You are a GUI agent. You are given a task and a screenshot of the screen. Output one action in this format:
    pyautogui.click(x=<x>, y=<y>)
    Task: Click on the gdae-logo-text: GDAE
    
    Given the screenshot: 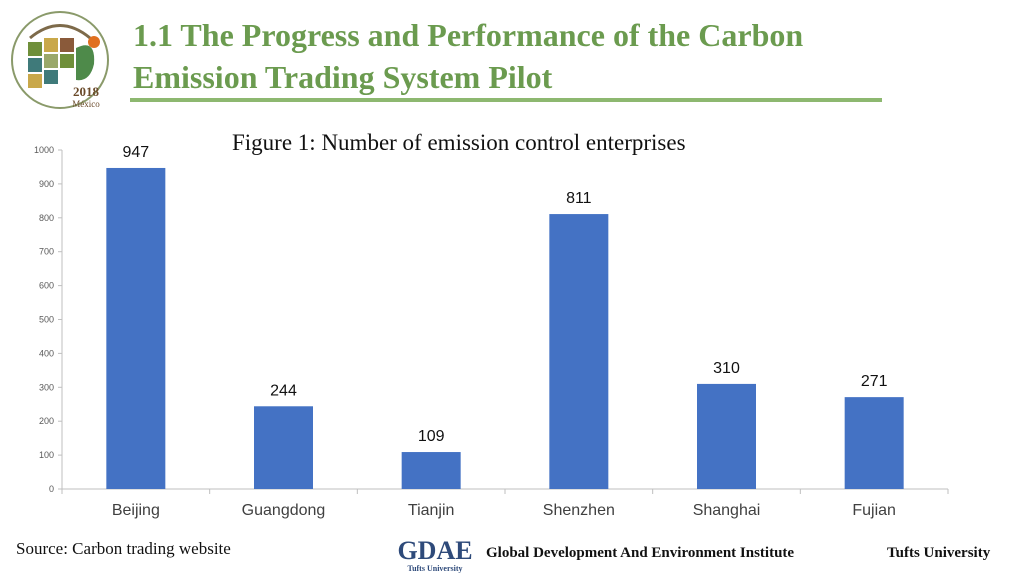 What is the action you would take?
    pyautogui.click(x=434, y=550)
    